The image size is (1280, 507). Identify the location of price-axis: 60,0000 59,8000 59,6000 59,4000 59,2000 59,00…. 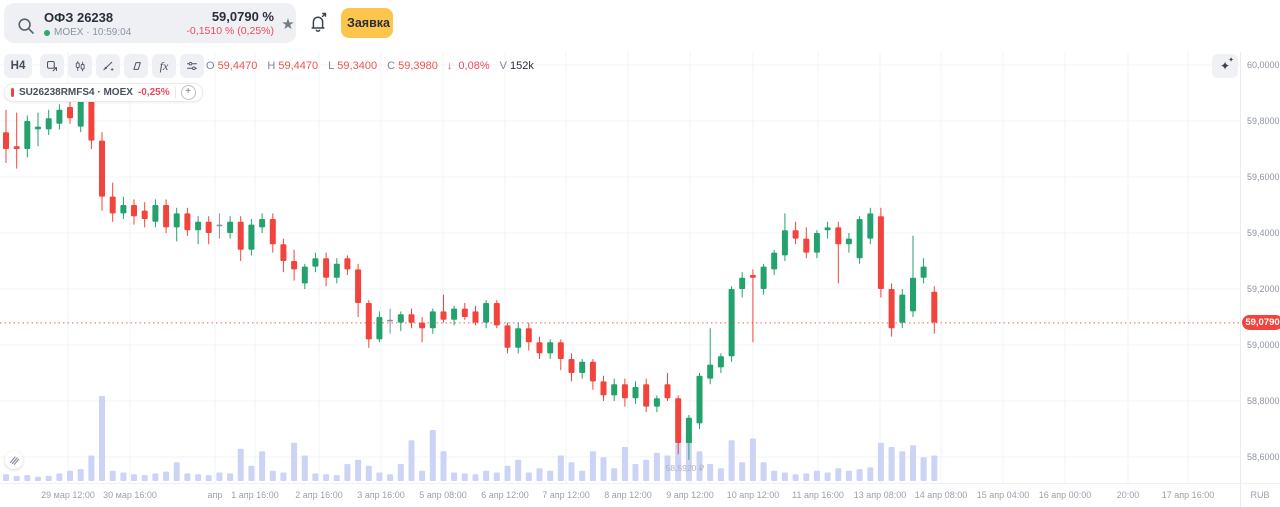
(1260, 241).